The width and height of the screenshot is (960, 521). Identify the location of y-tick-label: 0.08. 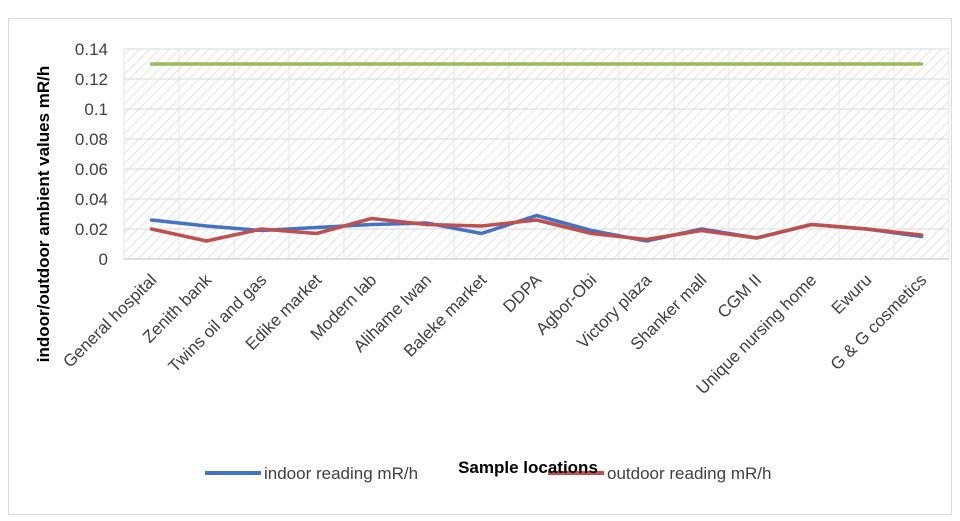
(91, 139).